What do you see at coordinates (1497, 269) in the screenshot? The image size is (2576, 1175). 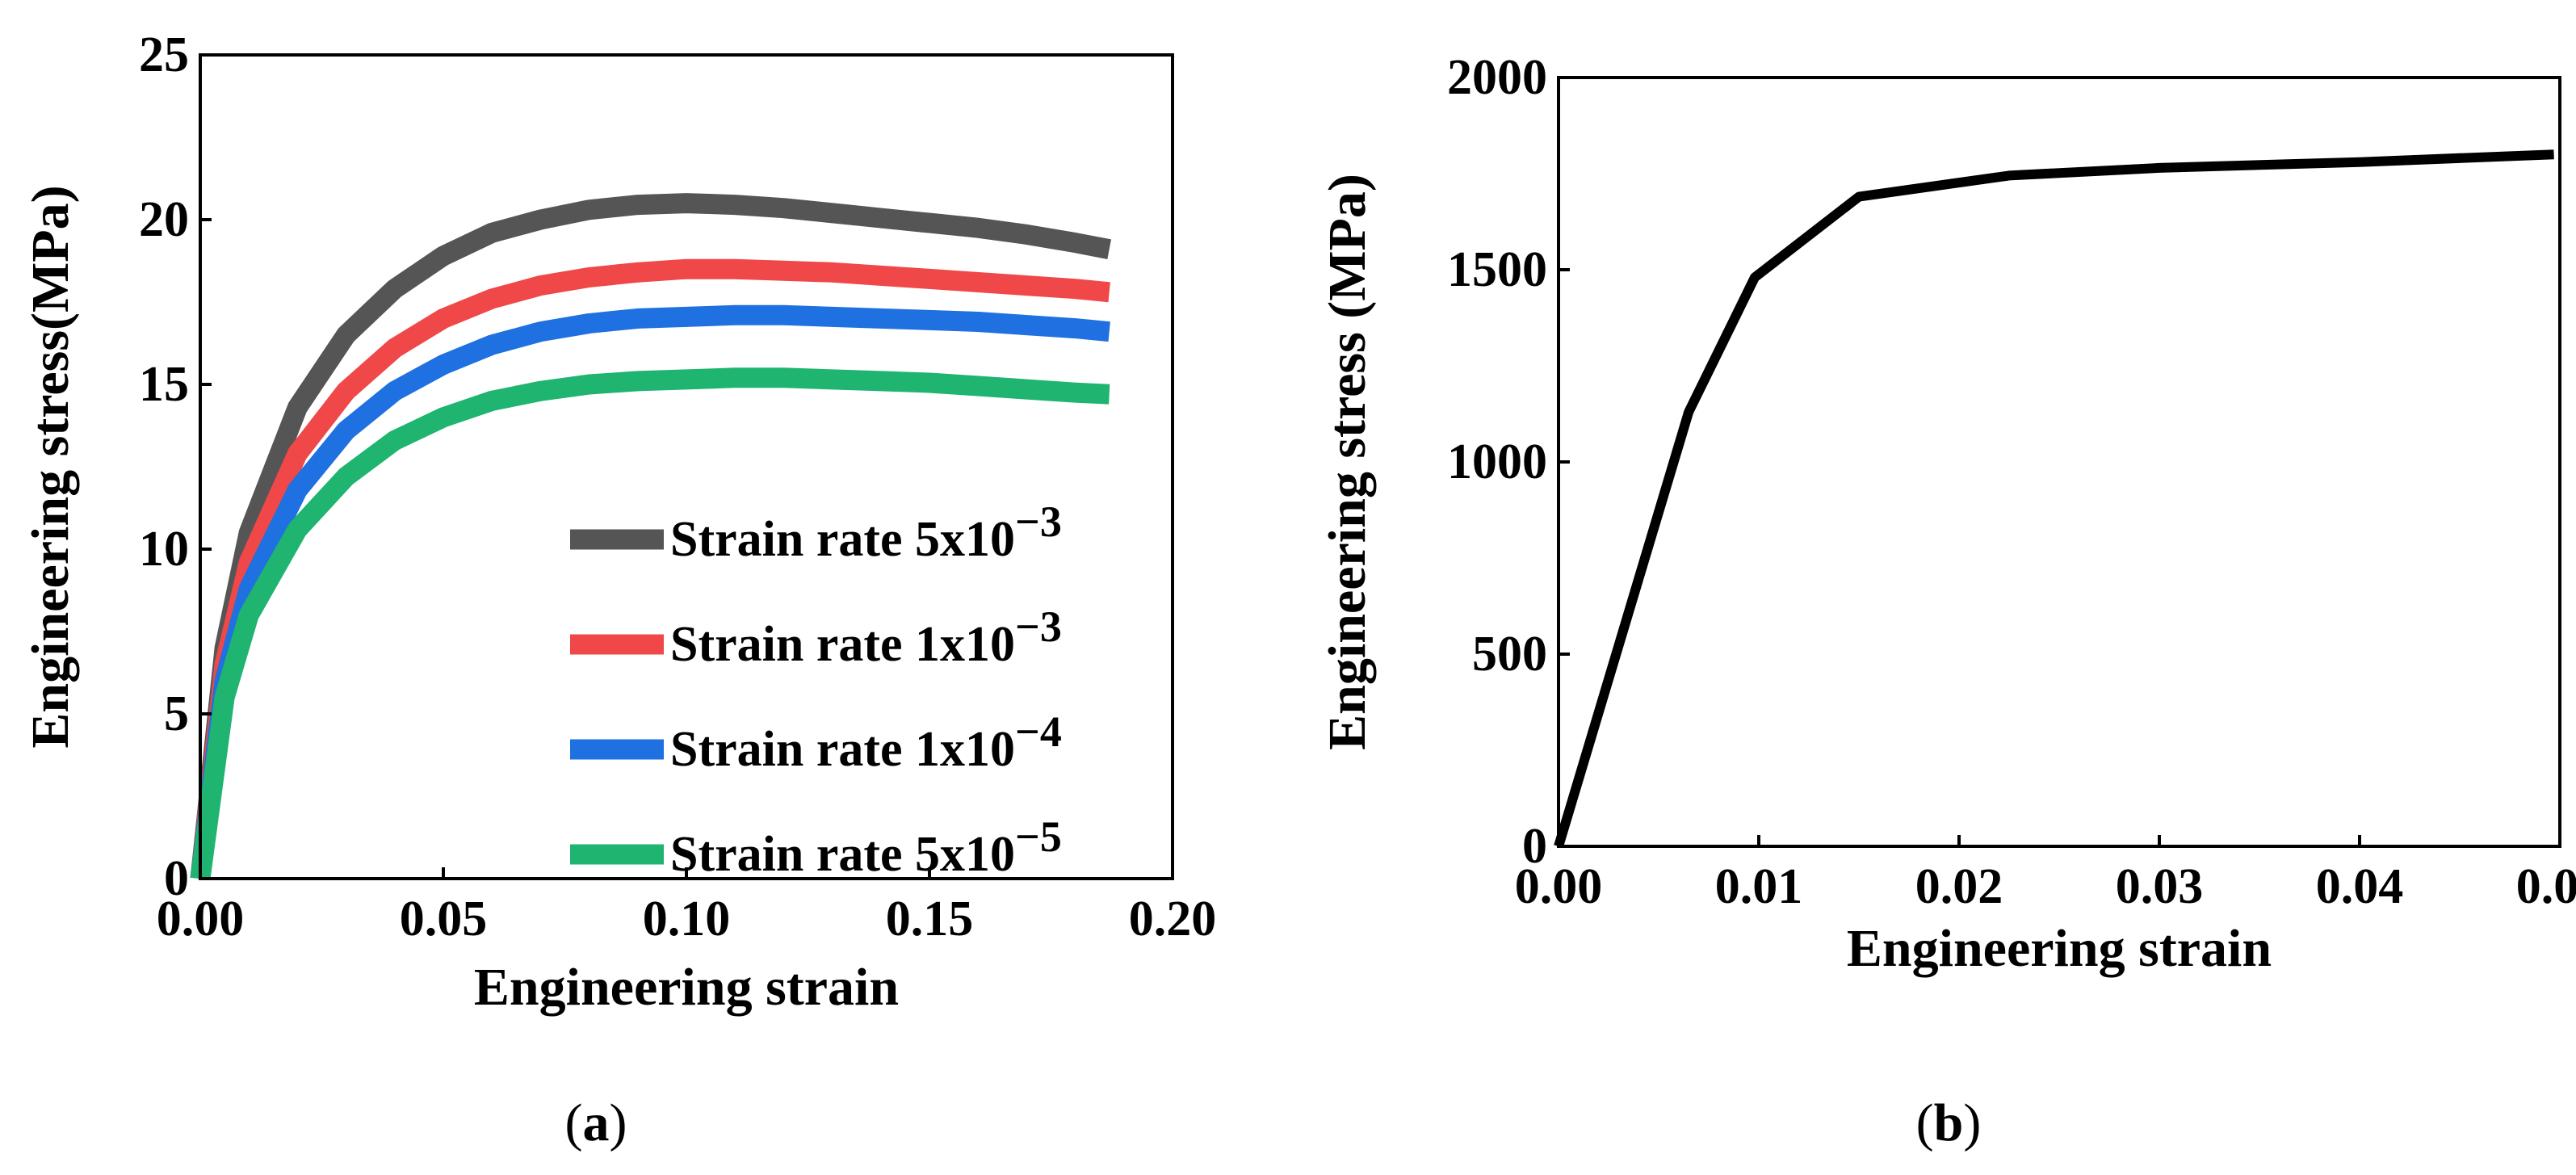 I see `b-y-tick-label: 1500` at bounding box center [1497, 269].